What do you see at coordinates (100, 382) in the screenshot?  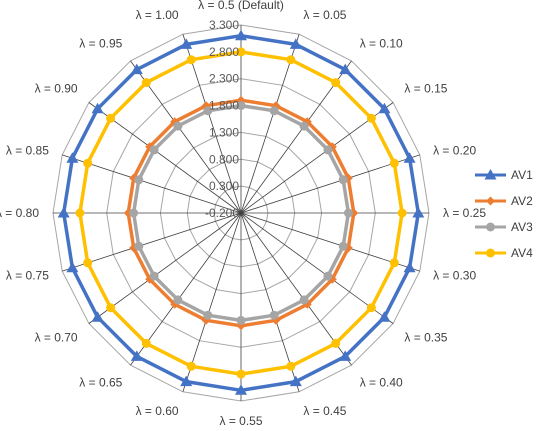 I see `category-label: λ = 0.65` at bounding box center [100, 382].